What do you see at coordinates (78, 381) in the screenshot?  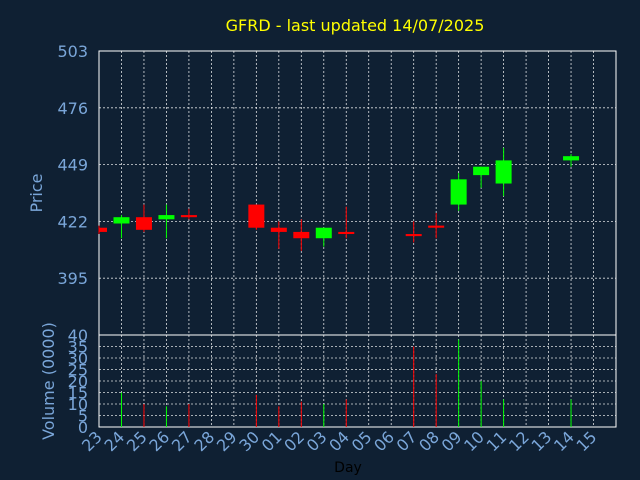 I see `volume-tick-label: 20` at bounding box center [78, 381].